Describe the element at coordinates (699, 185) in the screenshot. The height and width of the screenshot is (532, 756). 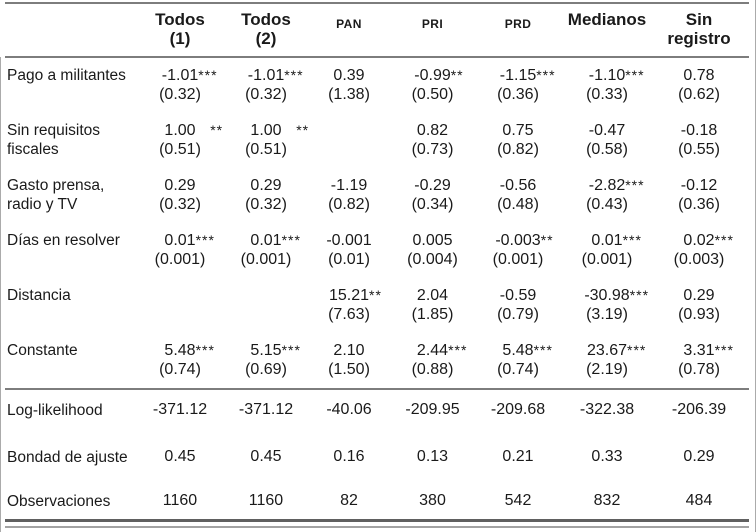
I see `coefficient-line: -0.12` at that location.